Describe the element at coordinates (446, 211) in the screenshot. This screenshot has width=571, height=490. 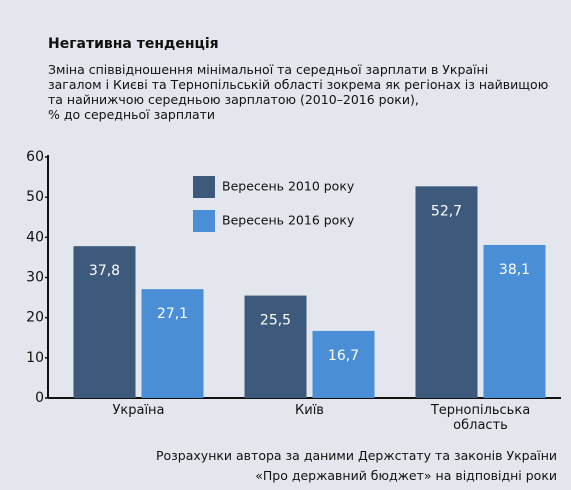
I see `value-label: 52,7` at that location.